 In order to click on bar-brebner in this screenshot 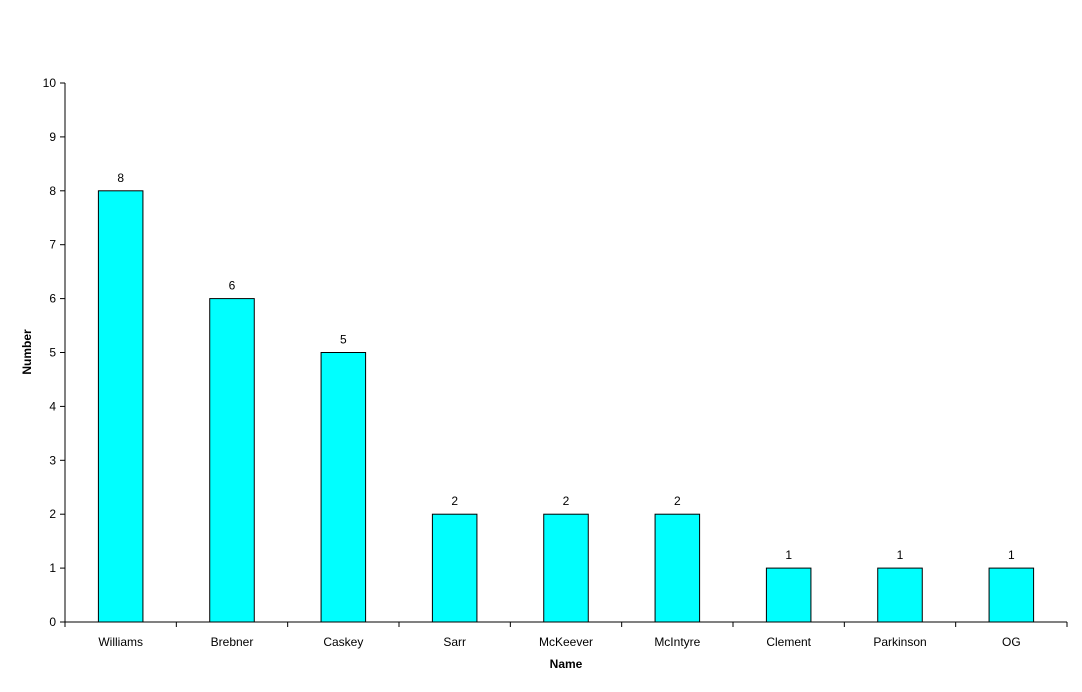, I will do `click(232, 460)`.